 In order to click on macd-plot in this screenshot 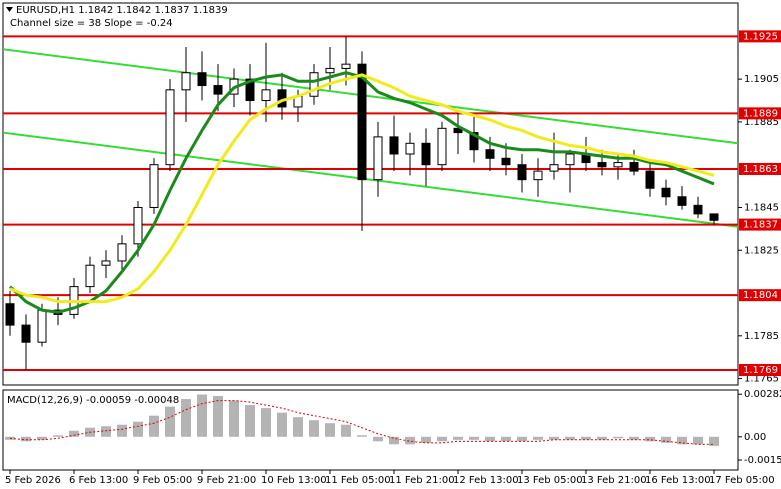, I will do `click(362, 420)`.